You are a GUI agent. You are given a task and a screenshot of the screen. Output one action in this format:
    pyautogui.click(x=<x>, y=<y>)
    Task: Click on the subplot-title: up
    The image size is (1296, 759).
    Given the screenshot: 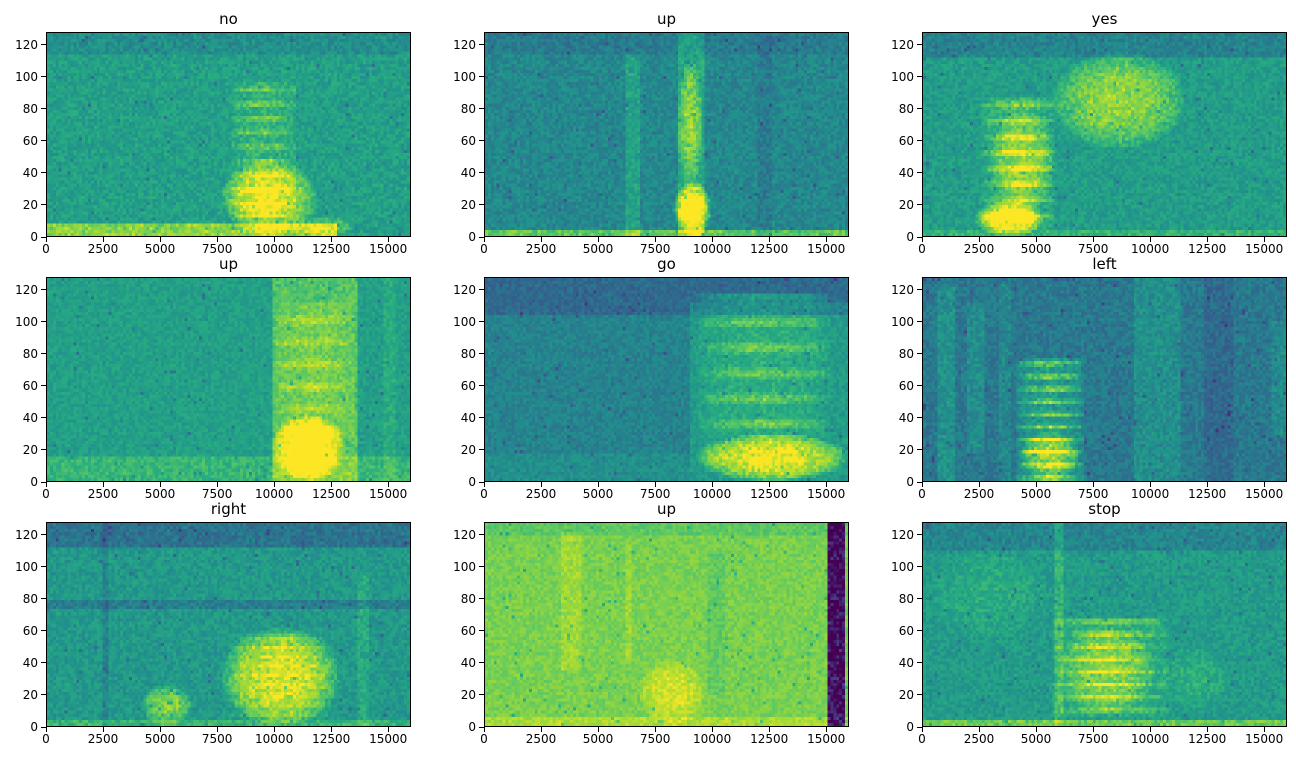 What is the action you would take?
    pyautogui.click(x=228, y=264)
    